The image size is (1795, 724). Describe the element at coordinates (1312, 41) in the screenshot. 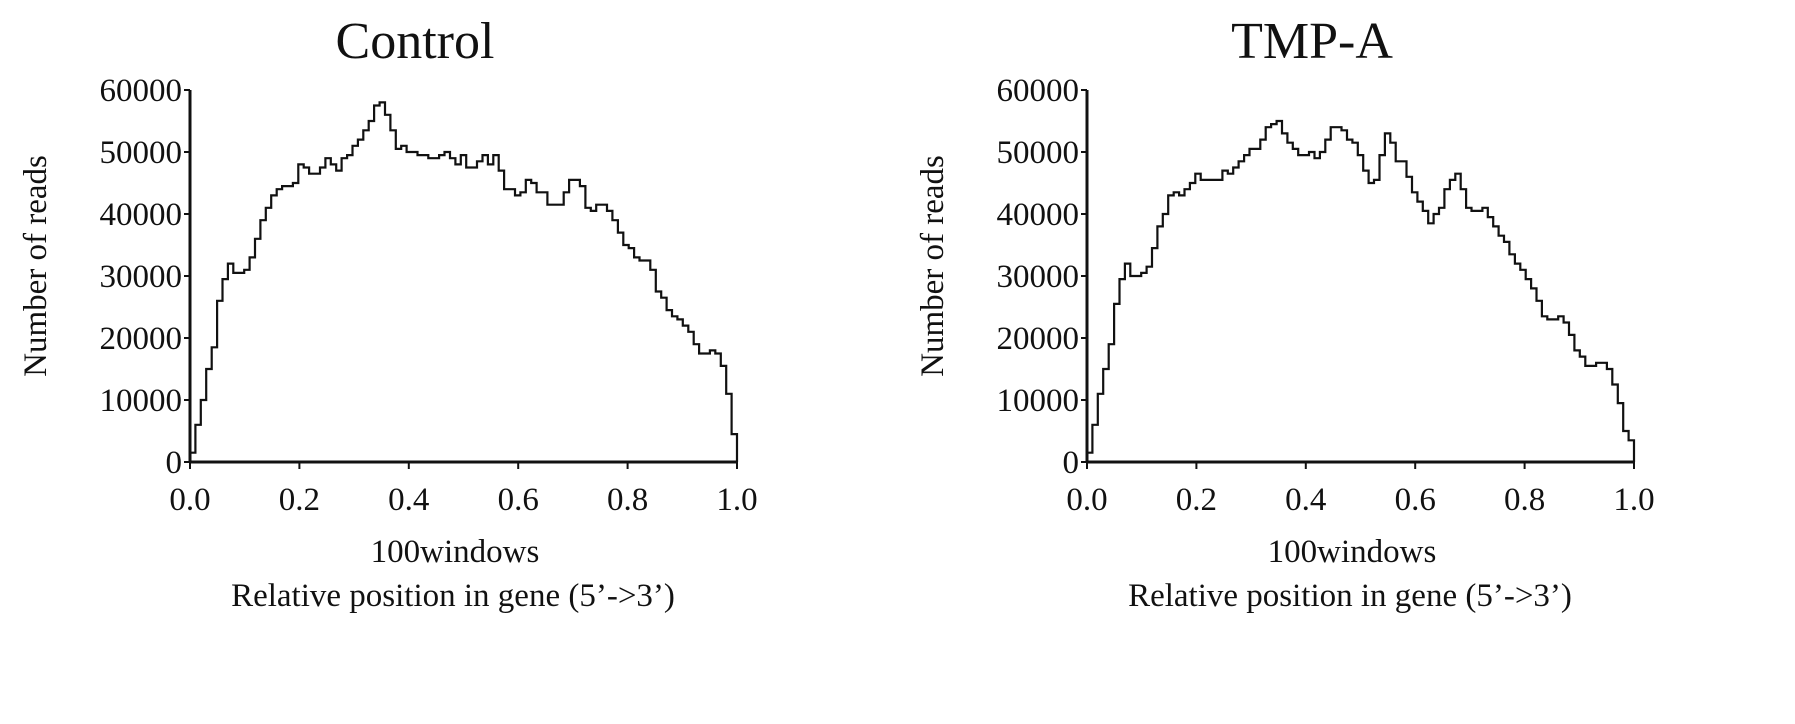

I see `chart-title: TMP-A` at that location.